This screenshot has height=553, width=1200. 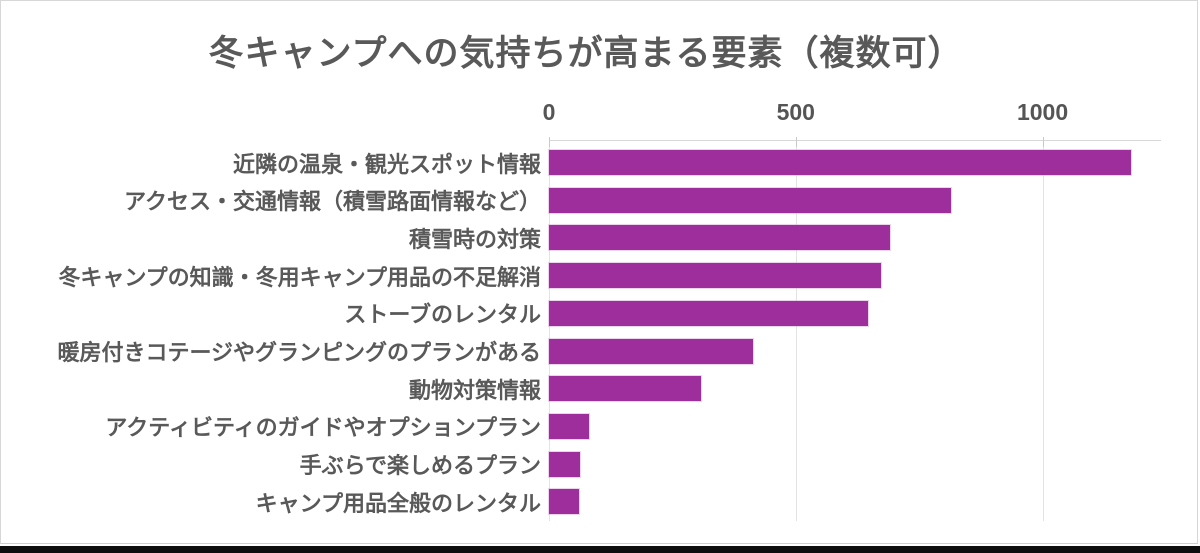 I want to click on chart-row: 暖房付きコテージやグランピングのプランがある, so click(x=600, y=351).